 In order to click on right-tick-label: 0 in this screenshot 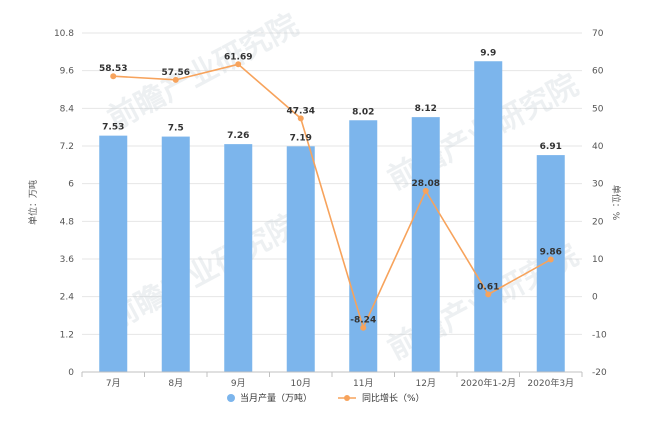, I will do `click(595, 298)`.